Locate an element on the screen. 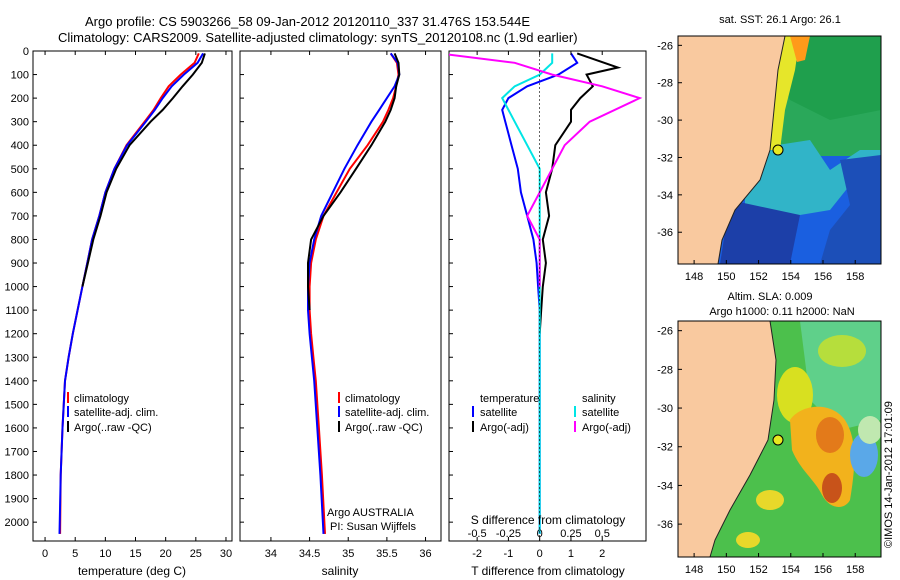 Image resolution: width=900 pixels, height=580 pixels. legend-label-s-argo: Argo(-adj) is located at coordinates (606, 428).